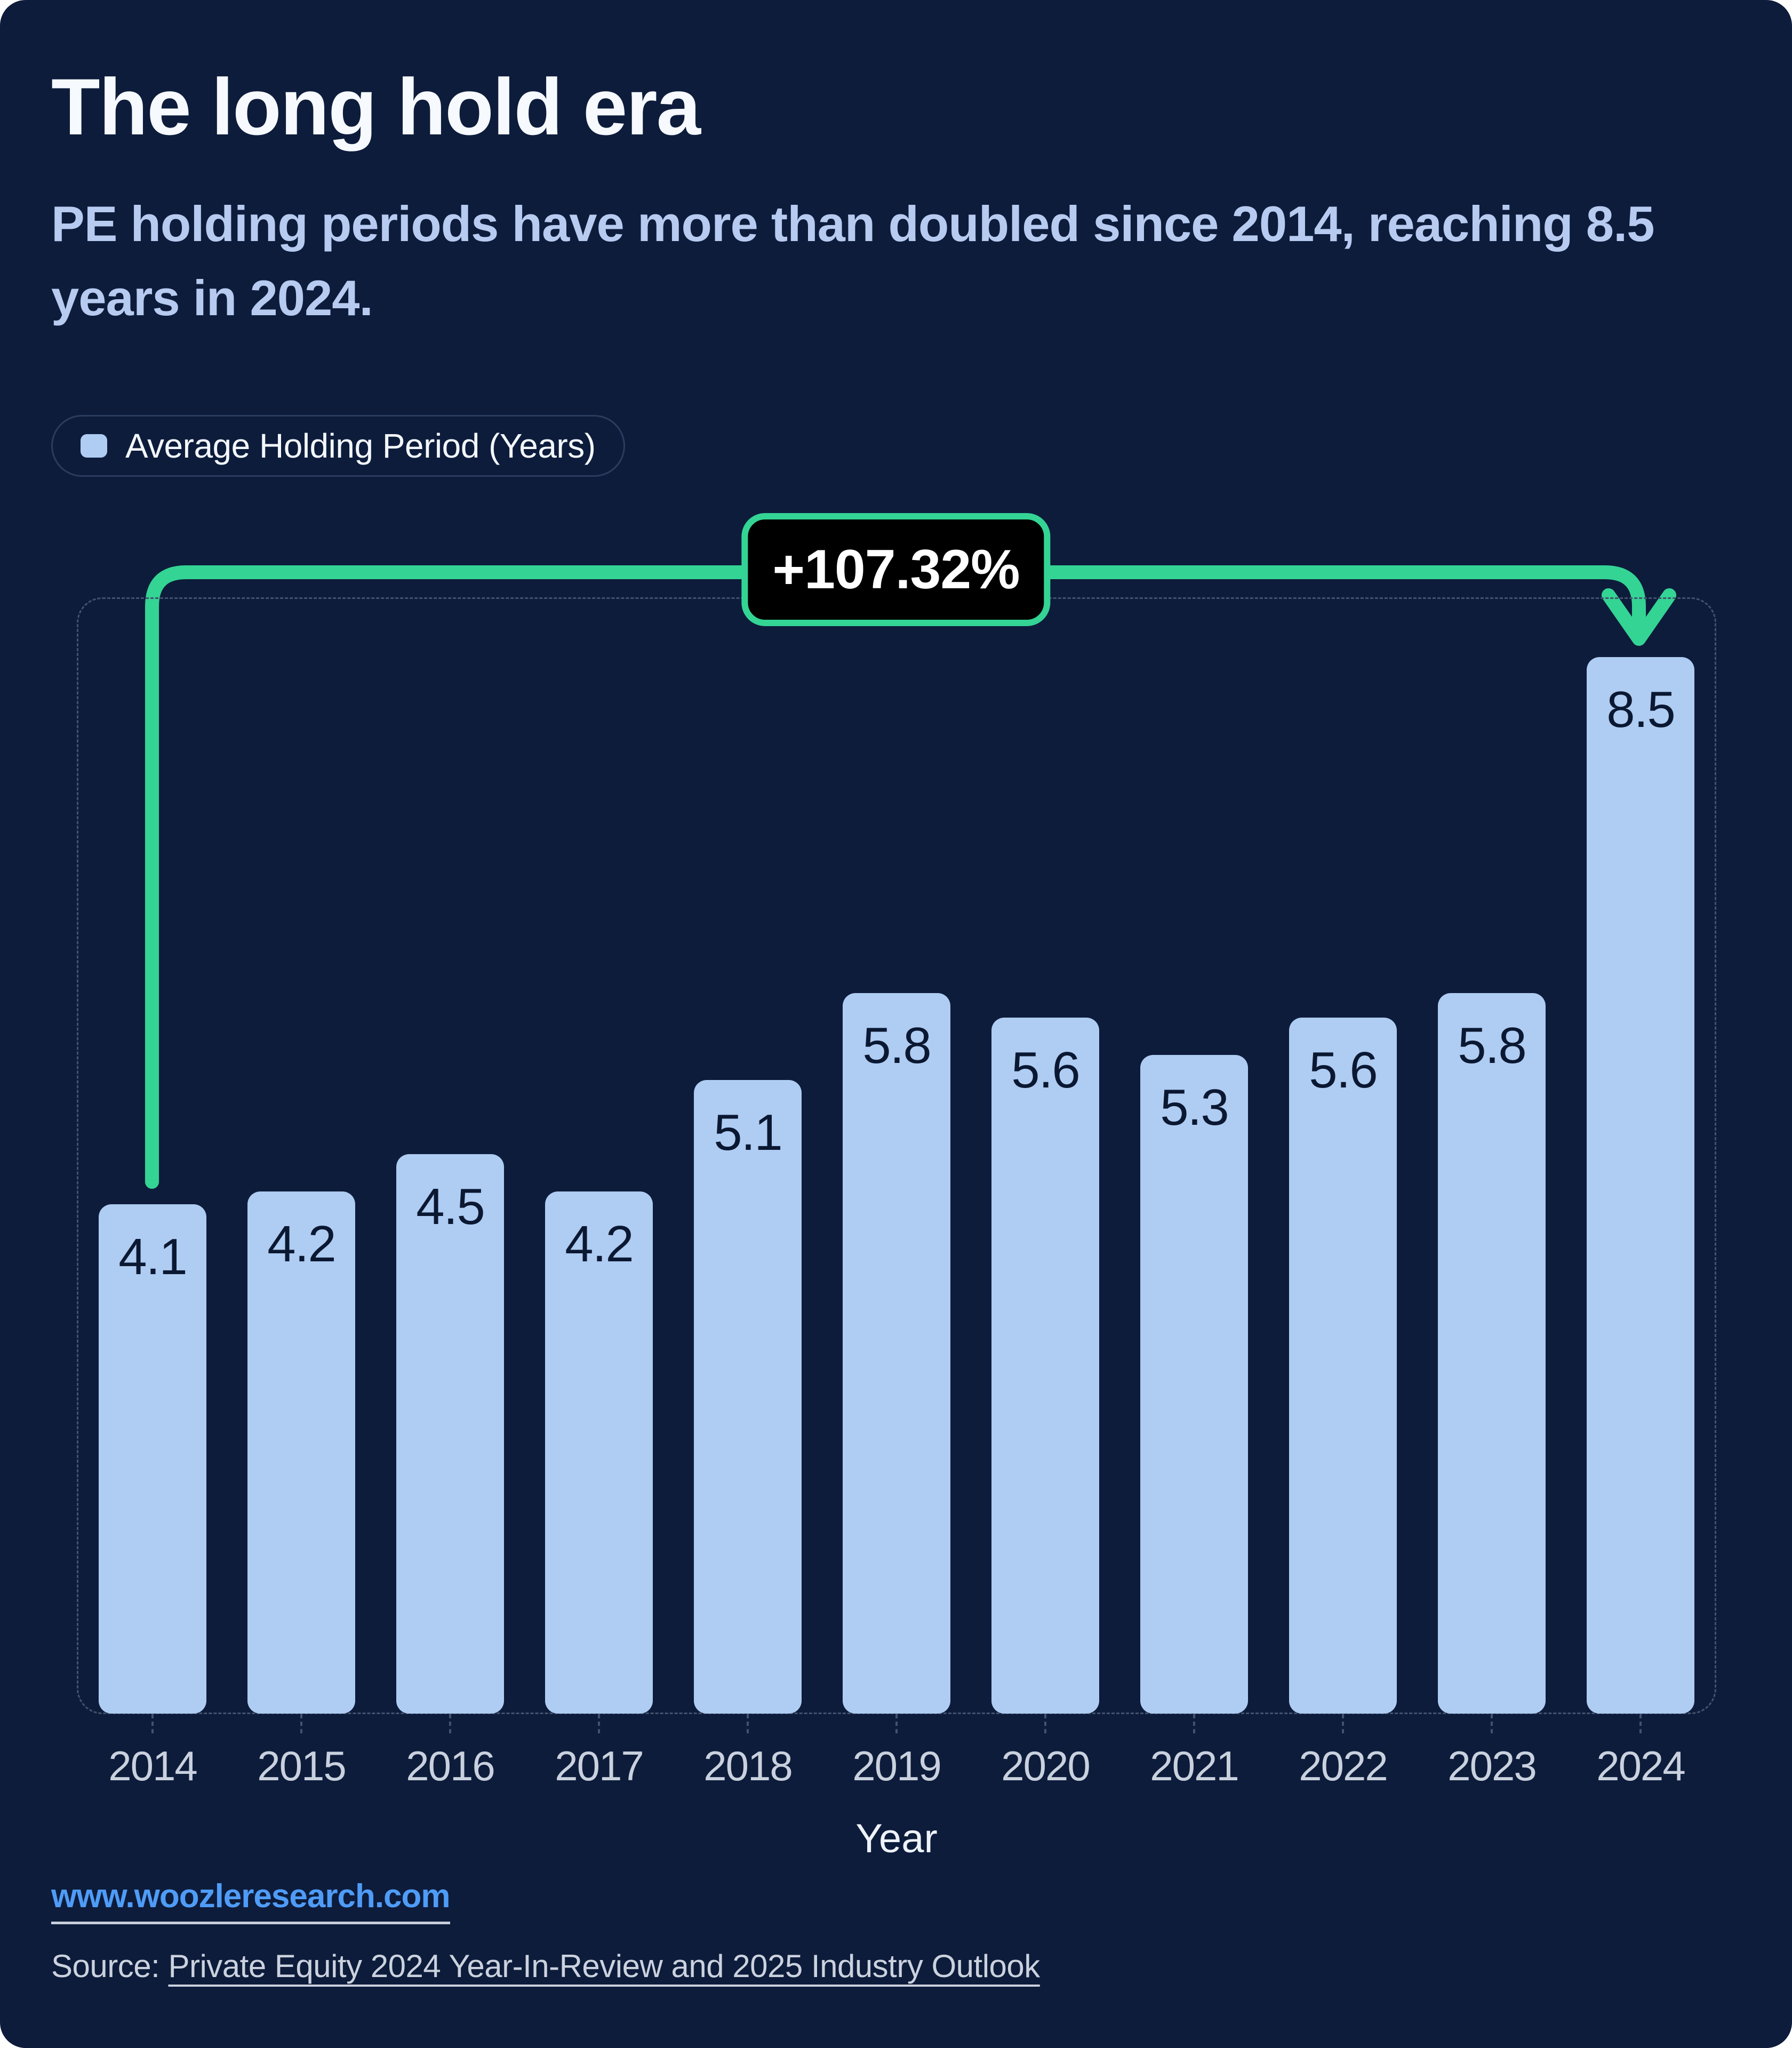  I want to click on x-axis-label: 2019, so click(897, 1765).